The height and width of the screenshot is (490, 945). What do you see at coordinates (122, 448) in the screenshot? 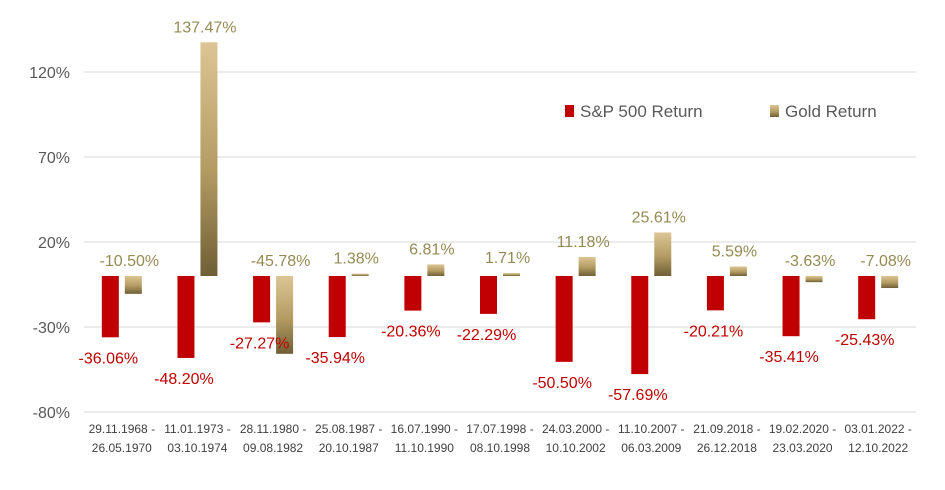
I see `x-tick-label: 26.05.1970` at bounding box center [122, 448].